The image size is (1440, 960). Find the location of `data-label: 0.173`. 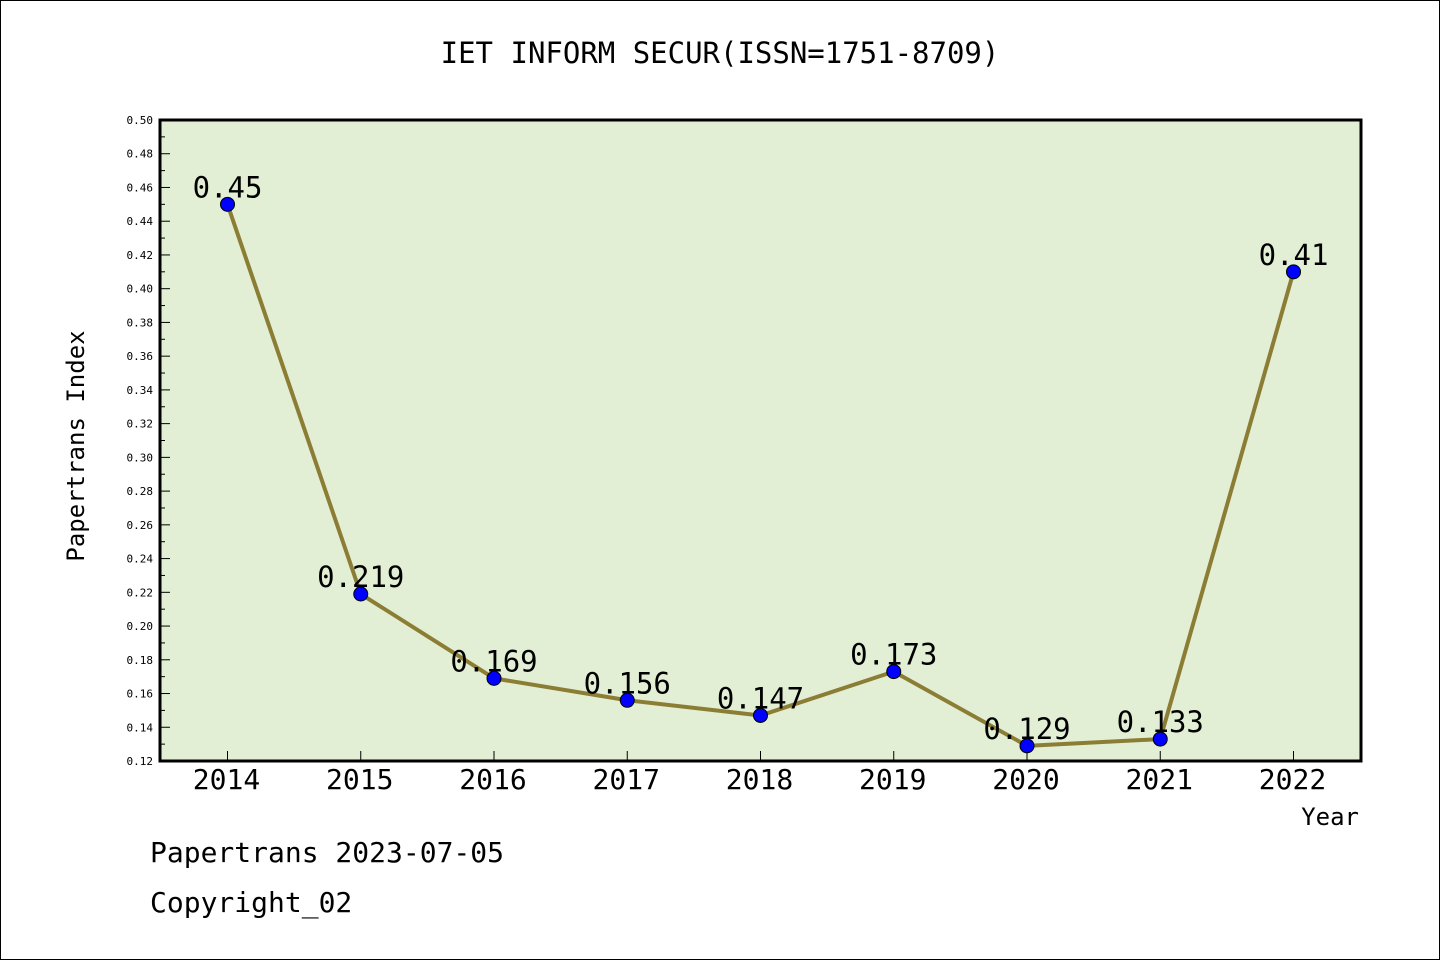

data-label: 0.173 is located at coordinates (893, 655).